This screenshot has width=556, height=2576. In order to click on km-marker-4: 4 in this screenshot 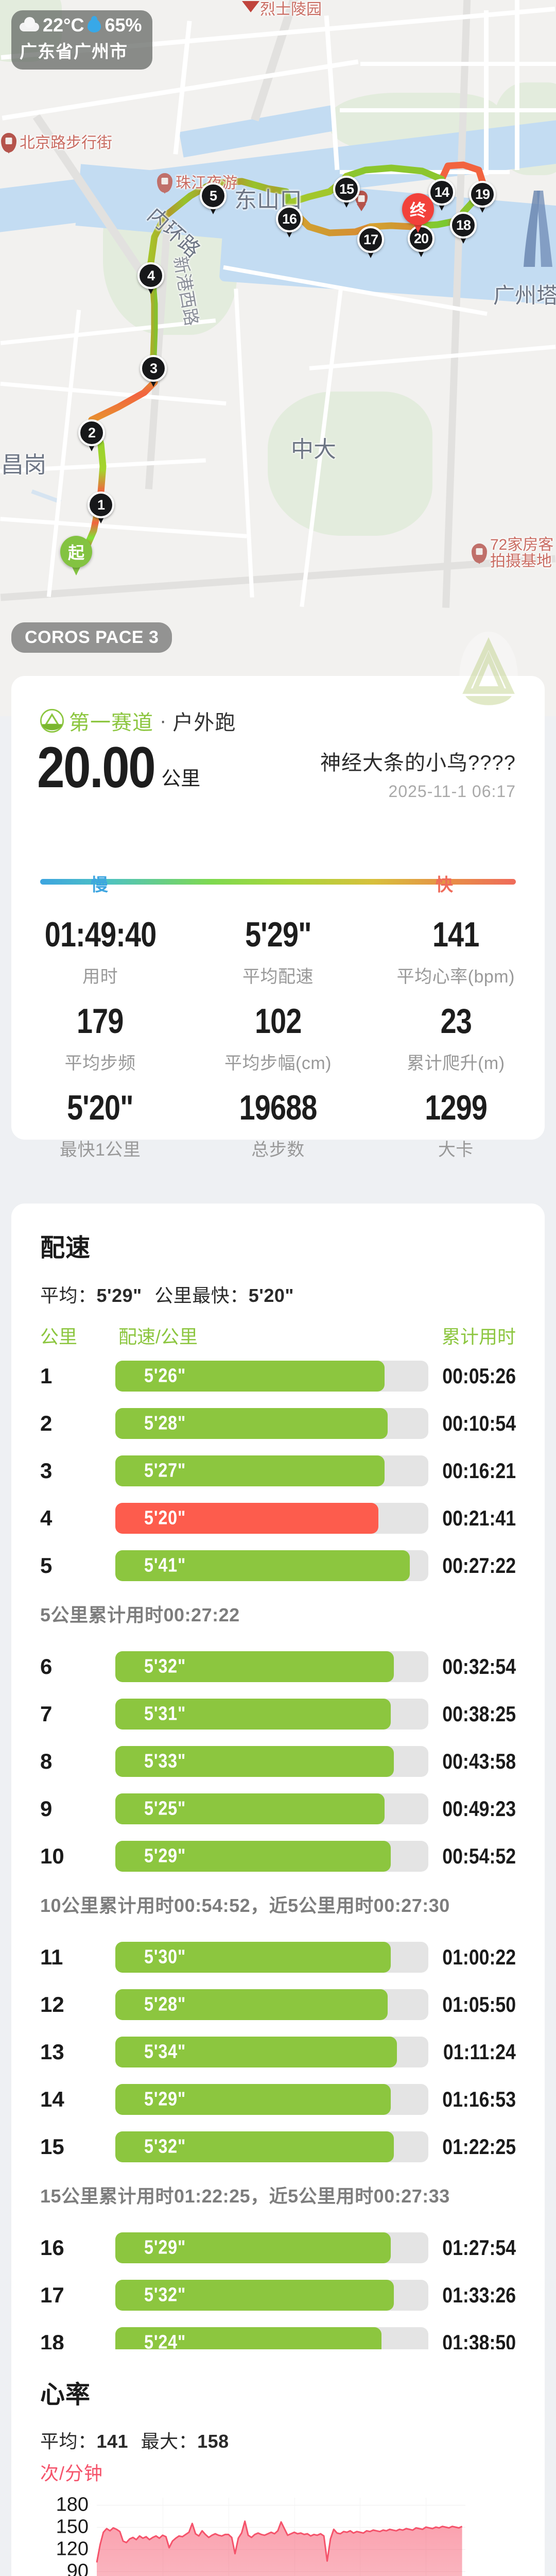, I will do `click(150, 279)`.